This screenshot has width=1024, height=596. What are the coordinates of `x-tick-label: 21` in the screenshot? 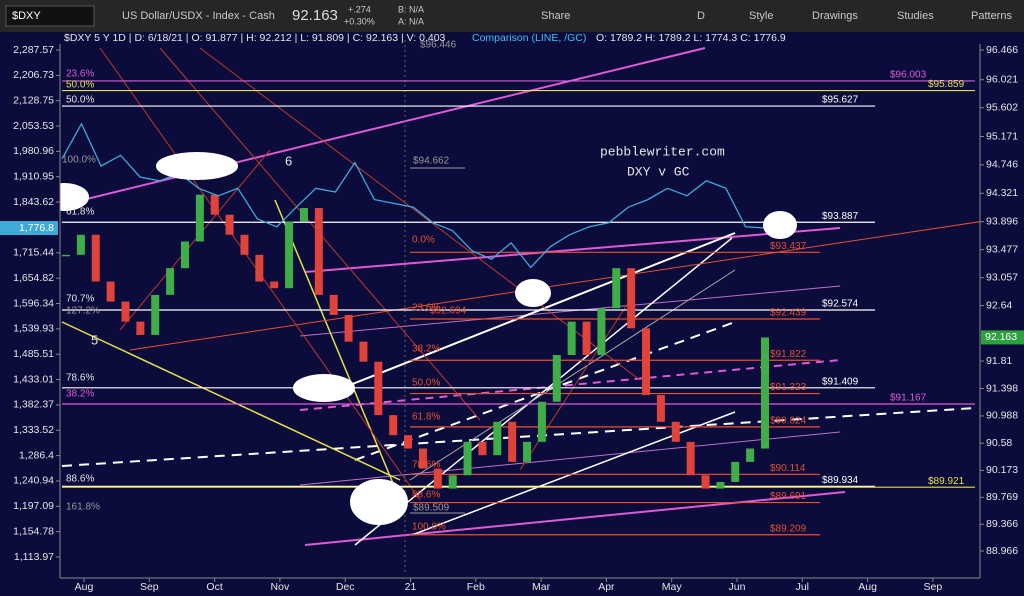 It's located at (411, 587).